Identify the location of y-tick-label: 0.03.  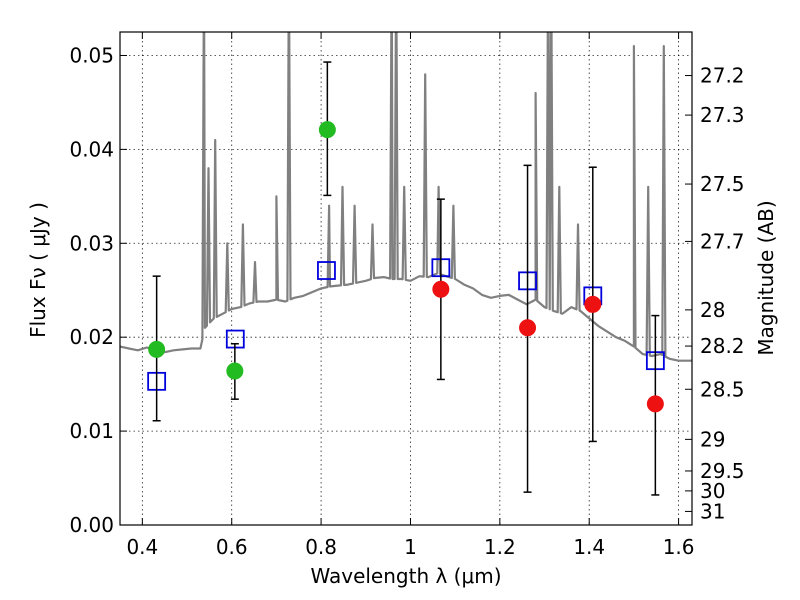
(91, 243).